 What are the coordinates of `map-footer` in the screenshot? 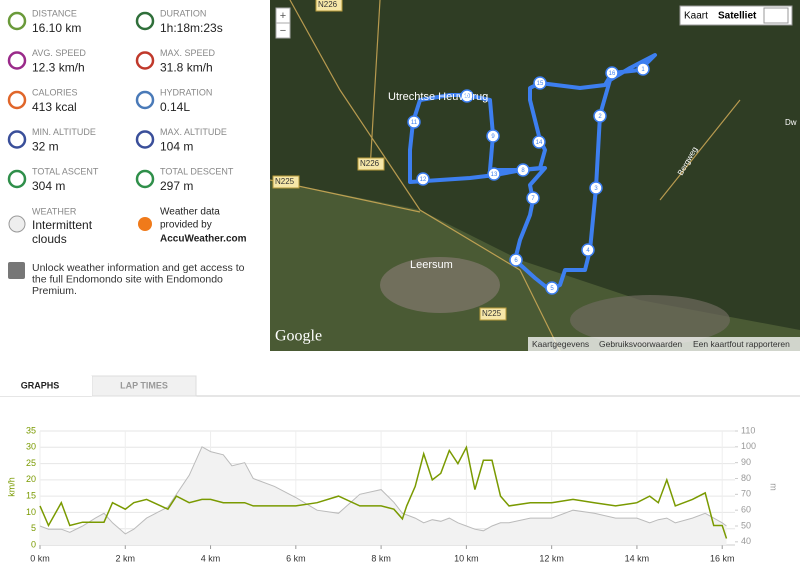 It's located at (664, 344).